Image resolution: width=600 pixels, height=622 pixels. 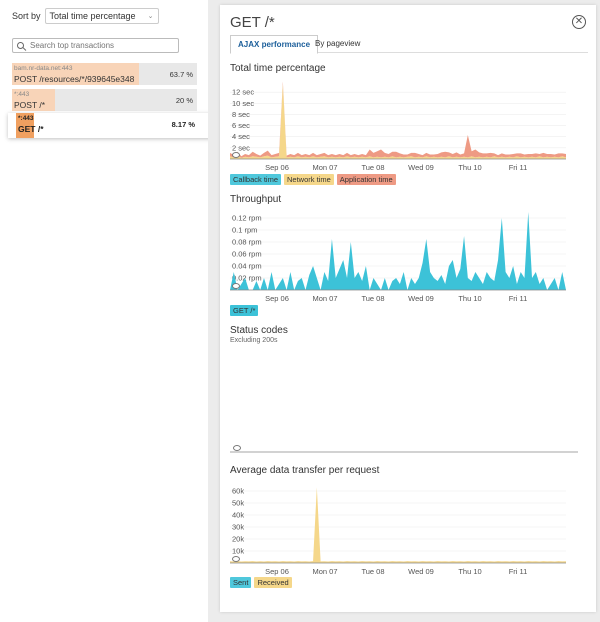 What do you see at coordinates (243, 103) in the screenshot?
I see `y-tick-label: 10 sec` at bounding box center [243, 103].